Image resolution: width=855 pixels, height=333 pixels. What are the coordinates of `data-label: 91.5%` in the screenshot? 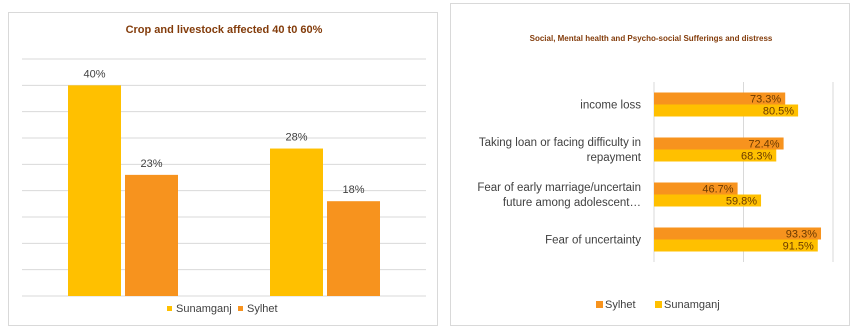 It's located at (798, 247).